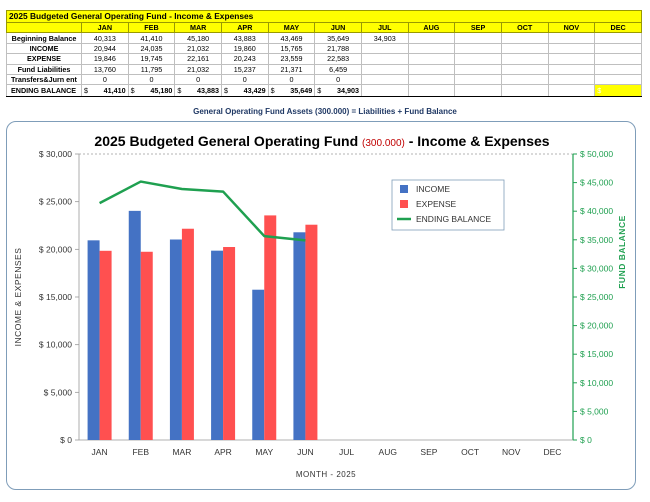 This screenshot has width=650, height=502. What do you see at coordinates (622, 252) in the screenshot?
I see `y2-axis-title: FUND BALANCE` at bounding box center [622, 252].